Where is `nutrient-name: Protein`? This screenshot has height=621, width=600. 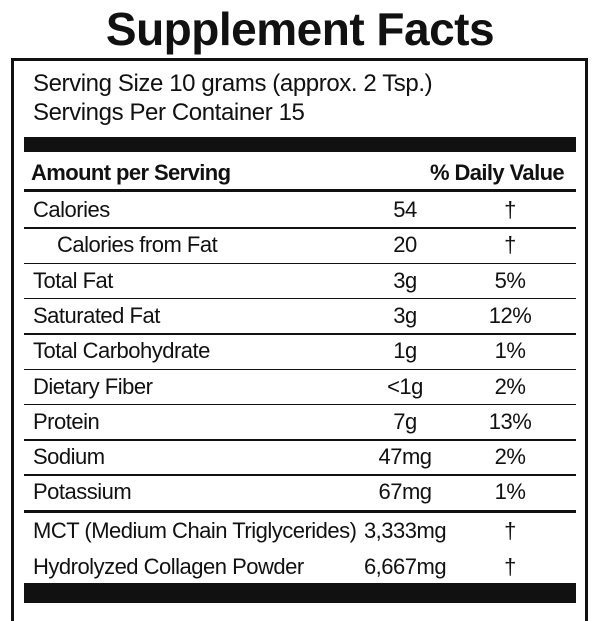 nutrient-name: Protein is located at coordinates (66, 421).